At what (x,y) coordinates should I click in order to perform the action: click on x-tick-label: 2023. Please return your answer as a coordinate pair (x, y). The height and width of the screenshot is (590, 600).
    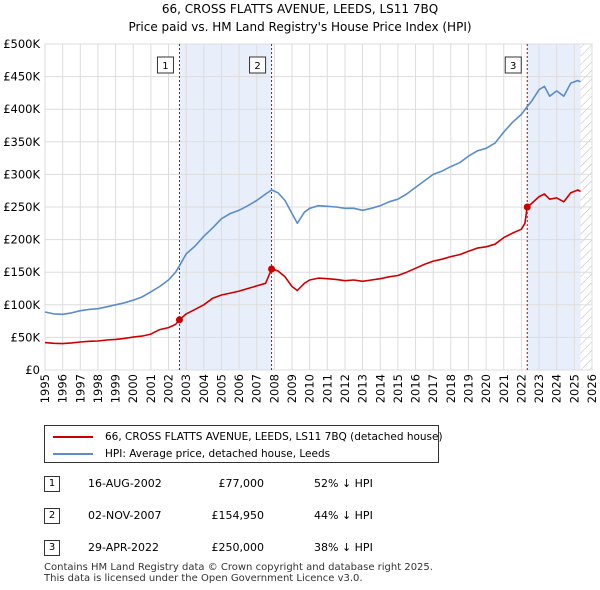
    Looking at the image, I should click on (539, 388).